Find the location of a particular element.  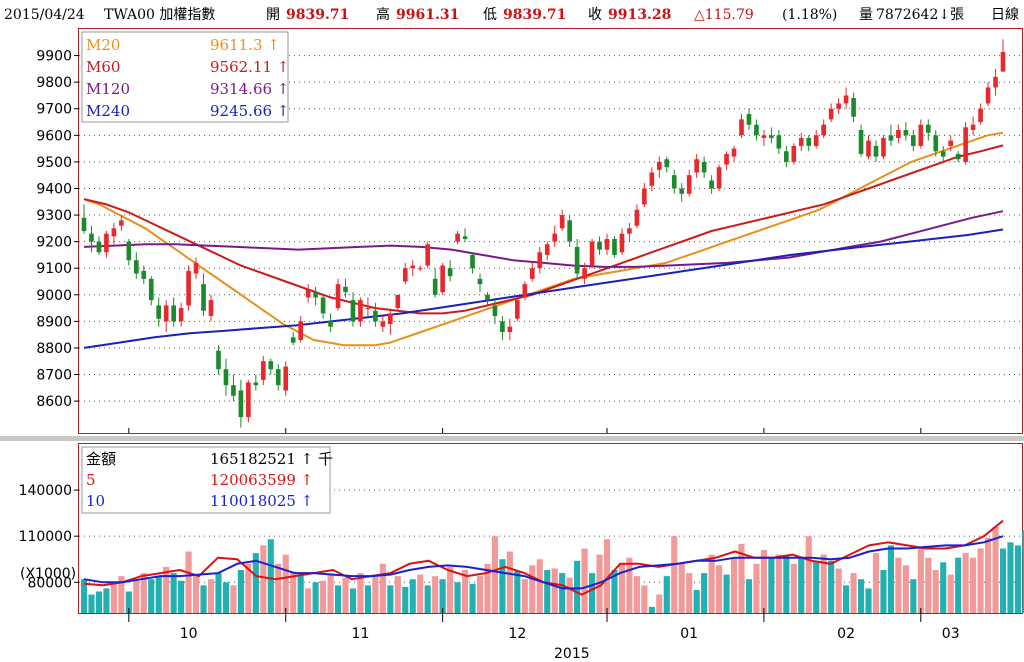

volume-legend-box is located at coordinates (206, 480).